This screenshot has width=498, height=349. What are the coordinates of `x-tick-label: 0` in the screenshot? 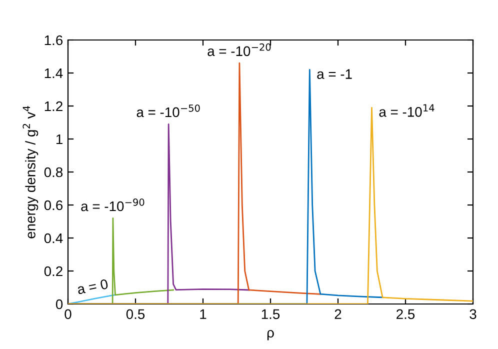 It's located at (68, 314).